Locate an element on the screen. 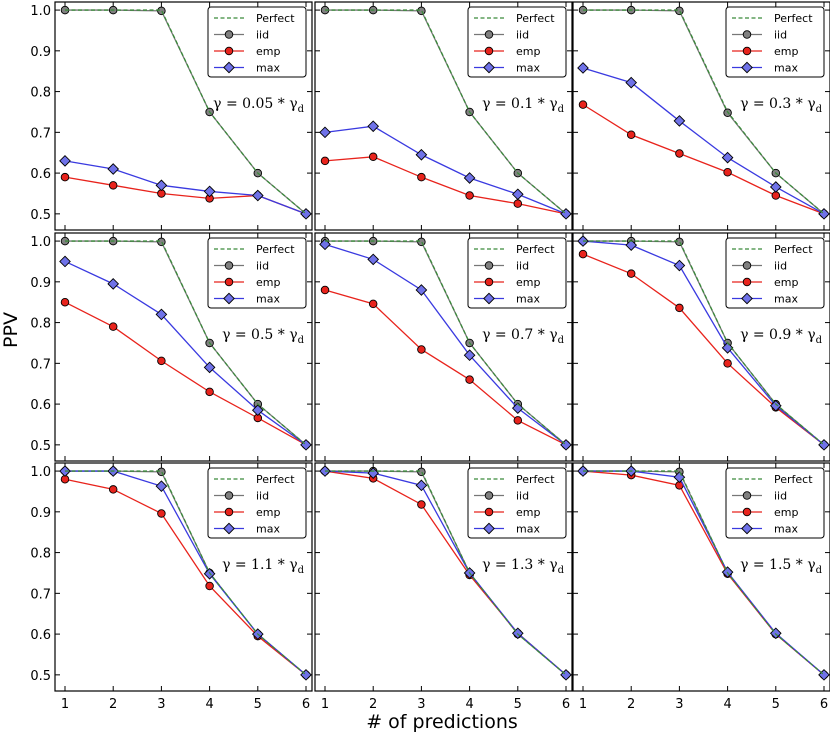 The height and width of the screenshot is (736, 830). x-axis-label: # of predictions is located at coordinates (442, 722).